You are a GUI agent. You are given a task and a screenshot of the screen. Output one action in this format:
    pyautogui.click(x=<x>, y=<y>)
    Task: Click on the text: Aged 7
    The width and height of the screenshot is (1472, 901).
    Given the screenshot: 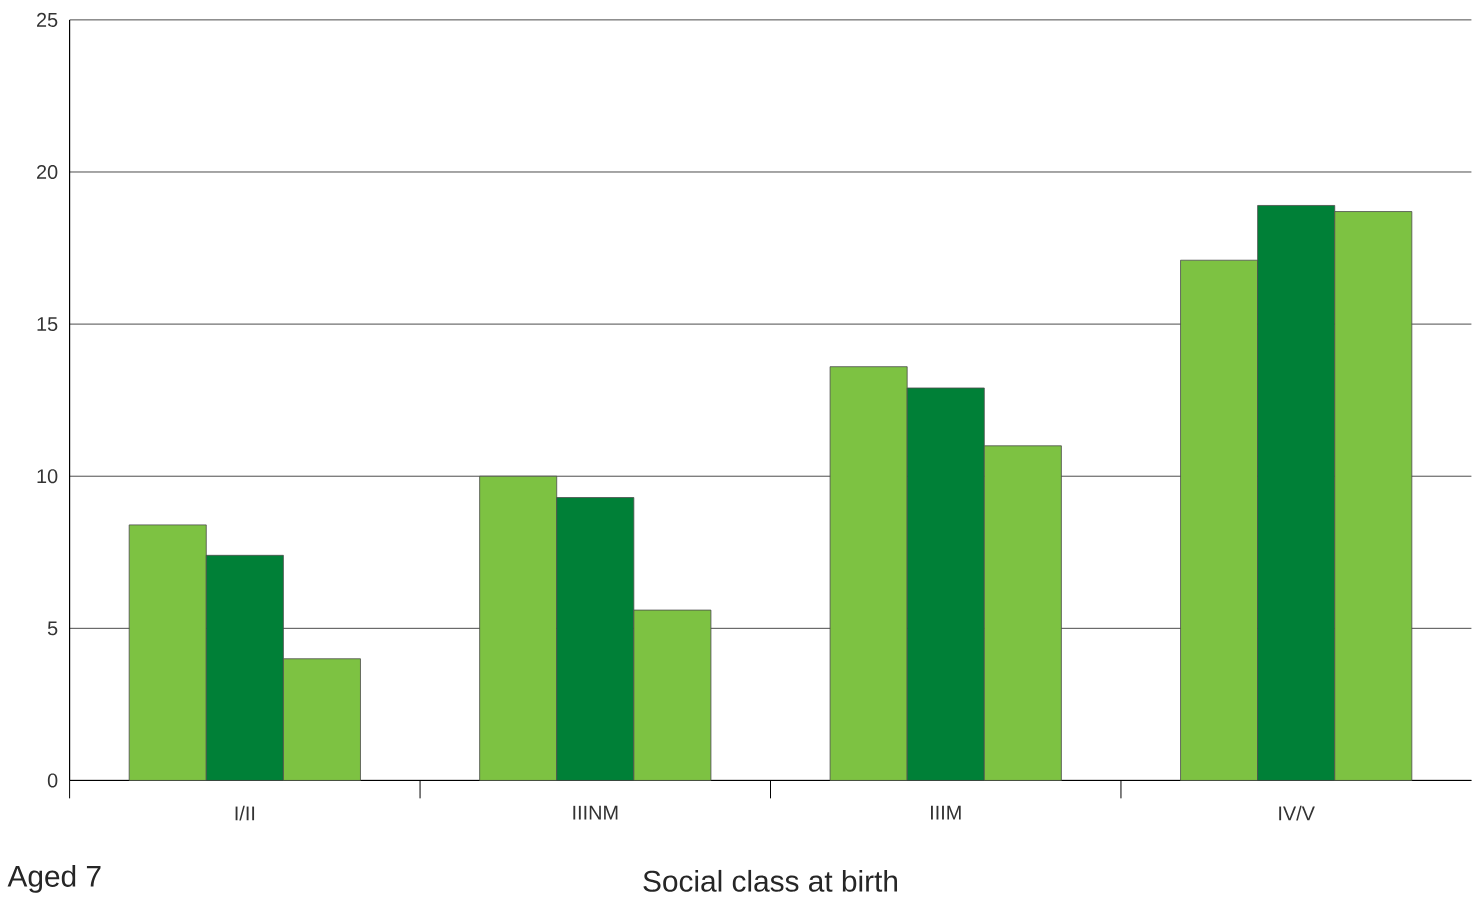 What is the action you would take?
    pyautogui.click(x=54, y=879)
    